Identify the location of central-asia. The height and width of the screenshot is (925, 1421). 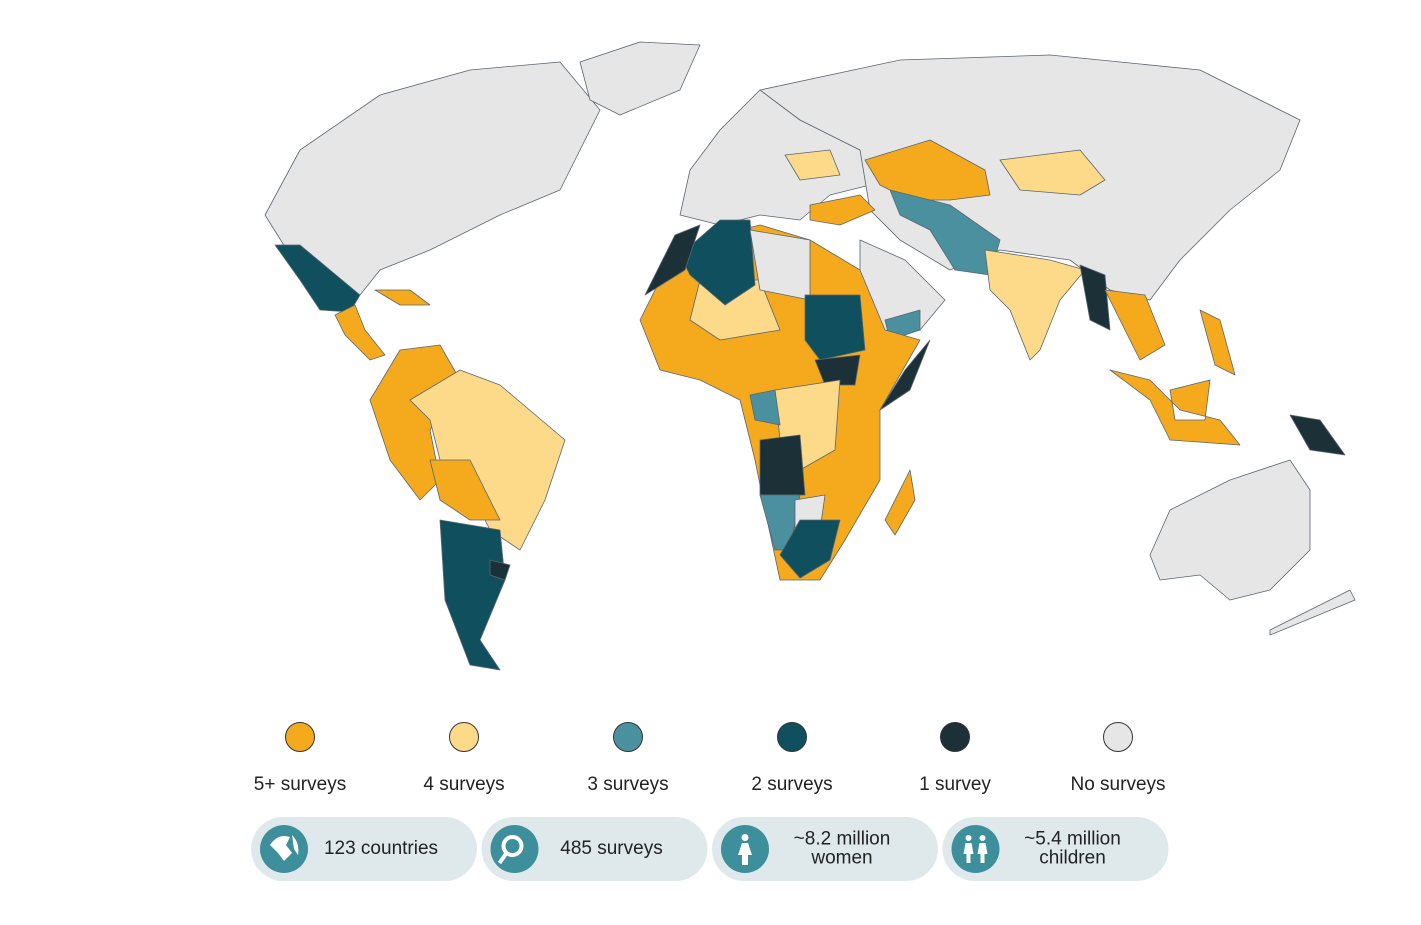
(945, 232).